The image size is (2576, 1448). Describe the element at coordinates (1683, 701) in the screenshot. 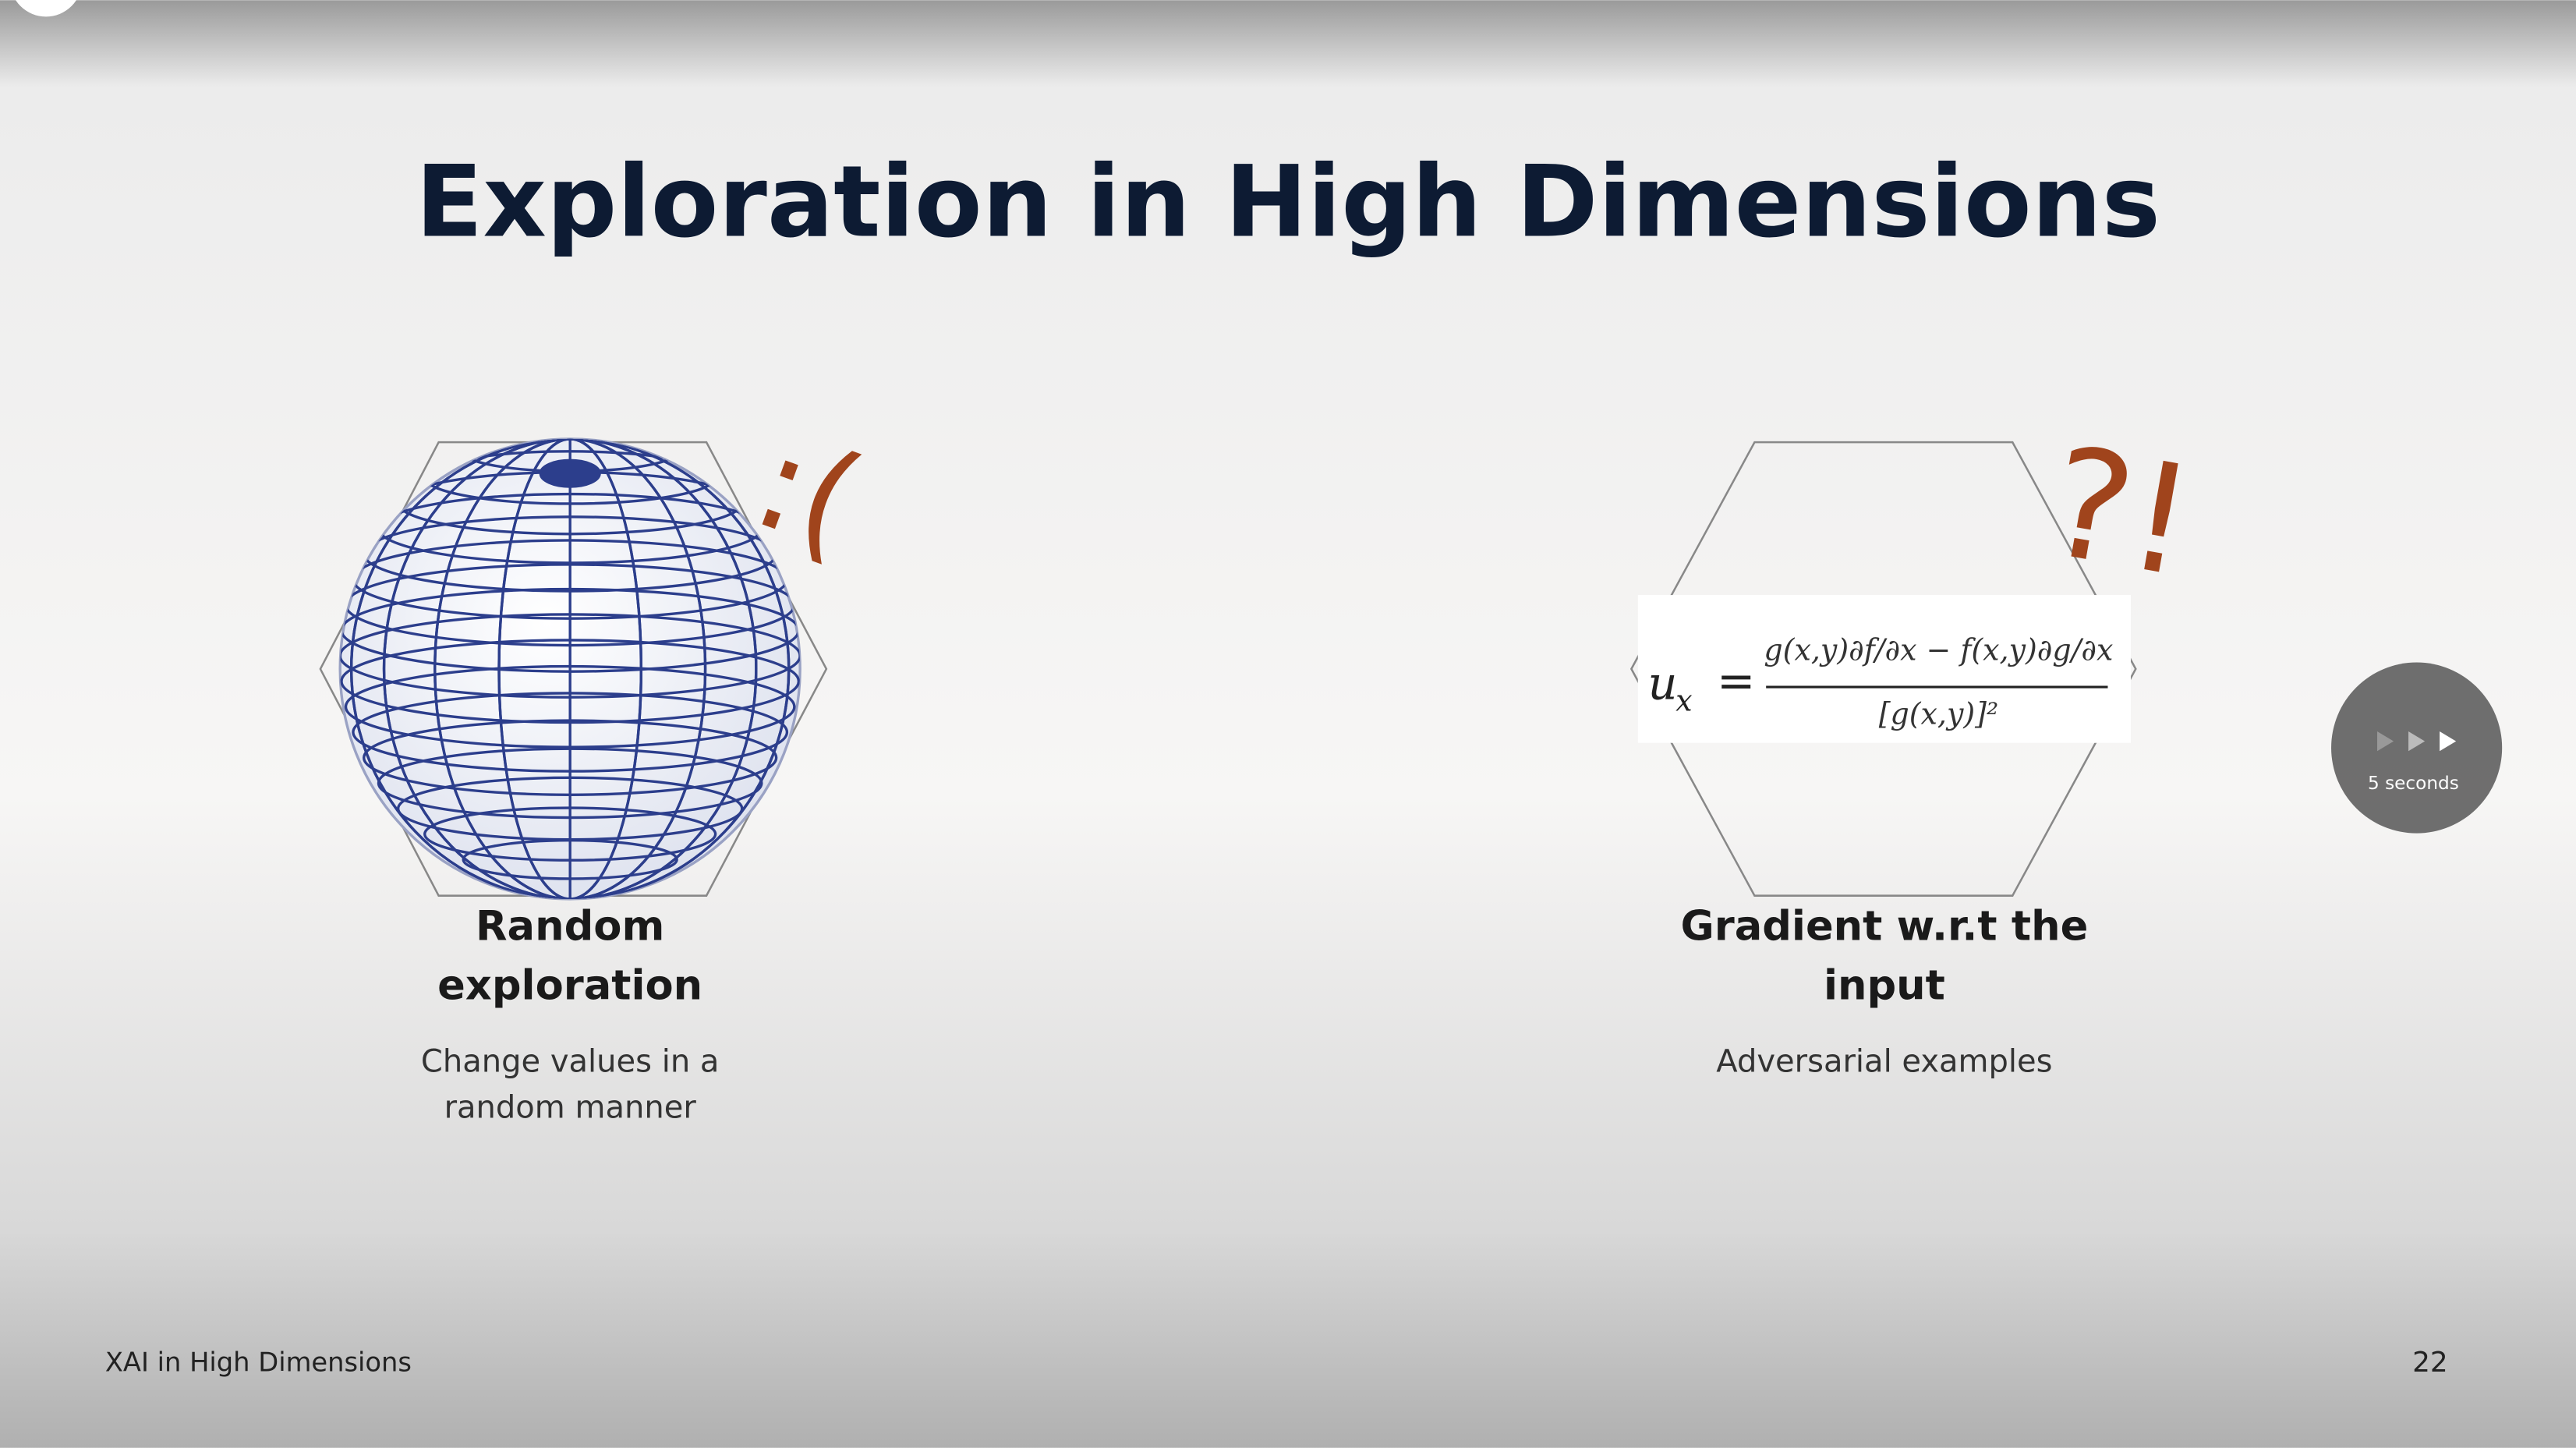

I see `formula-subscript: x` at that location.